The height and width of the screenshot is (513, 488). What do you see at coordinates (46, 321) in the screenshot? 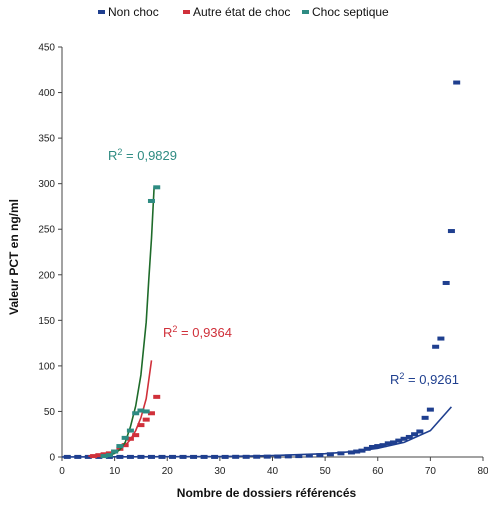
I see `y-tick-label: 150` at bounding box center [46, 321].